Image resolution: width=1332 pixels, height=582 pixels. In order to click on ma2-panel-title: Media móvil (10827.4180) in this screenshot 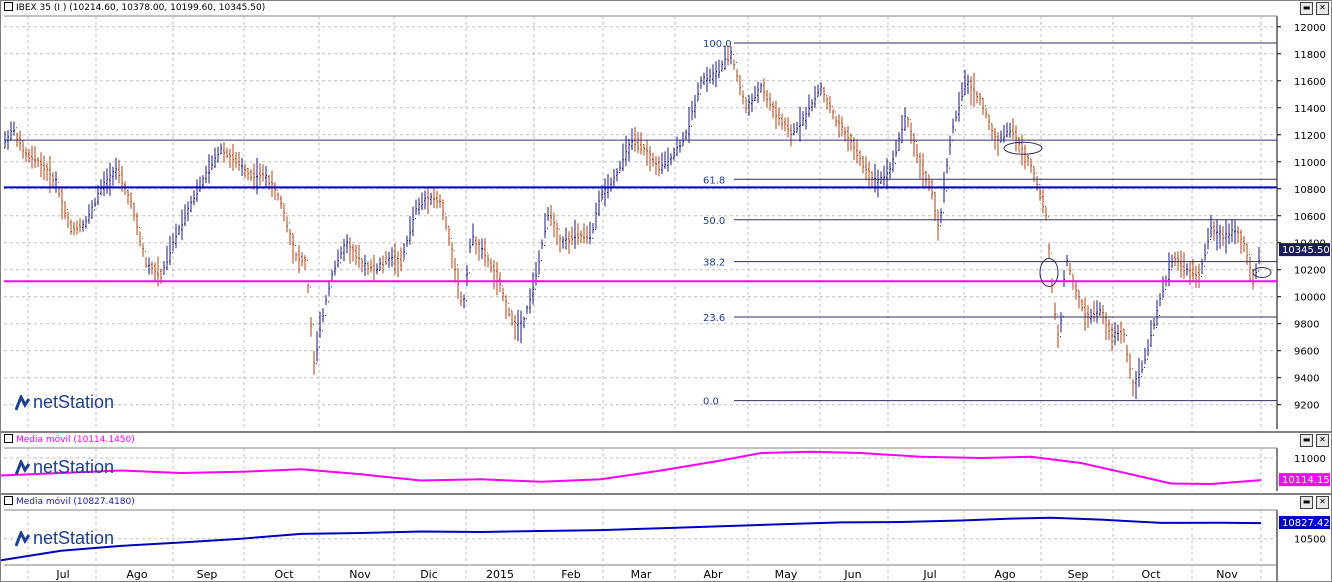, I will do `click(69, 502)`.